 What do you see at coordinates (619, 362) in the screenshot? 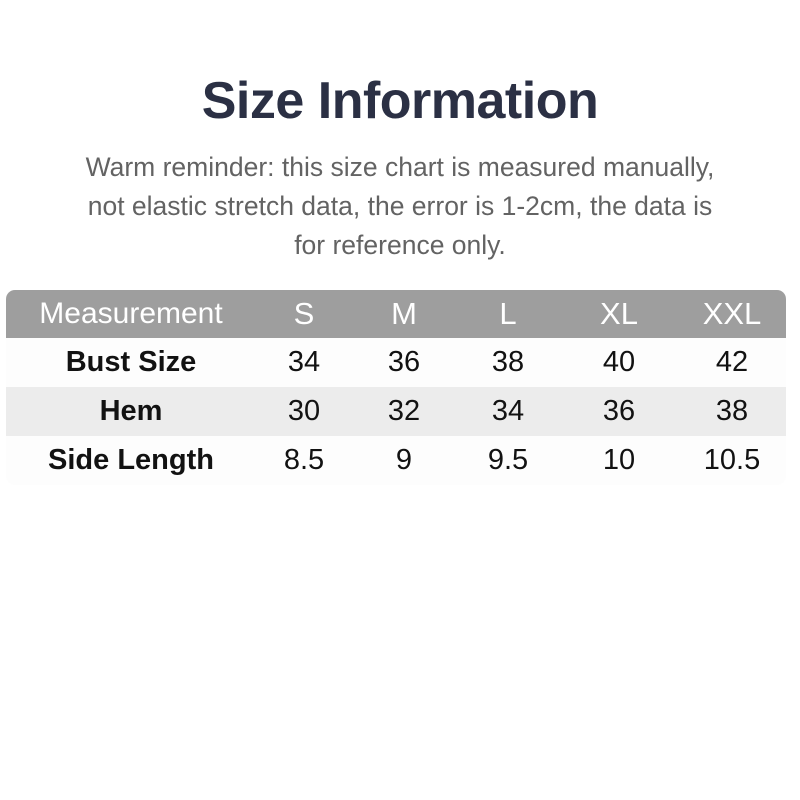
I see `cell-bust-size-xl: 40` at bounding box center [619, 362].